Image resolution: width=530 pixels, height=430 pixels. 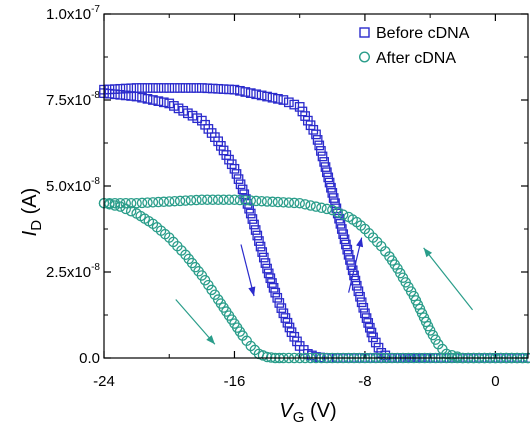 What do you see at coordinates (89, 358) in the screenshot?
I see `y-tick-label: 0.0` at bounding box center [89, 358].